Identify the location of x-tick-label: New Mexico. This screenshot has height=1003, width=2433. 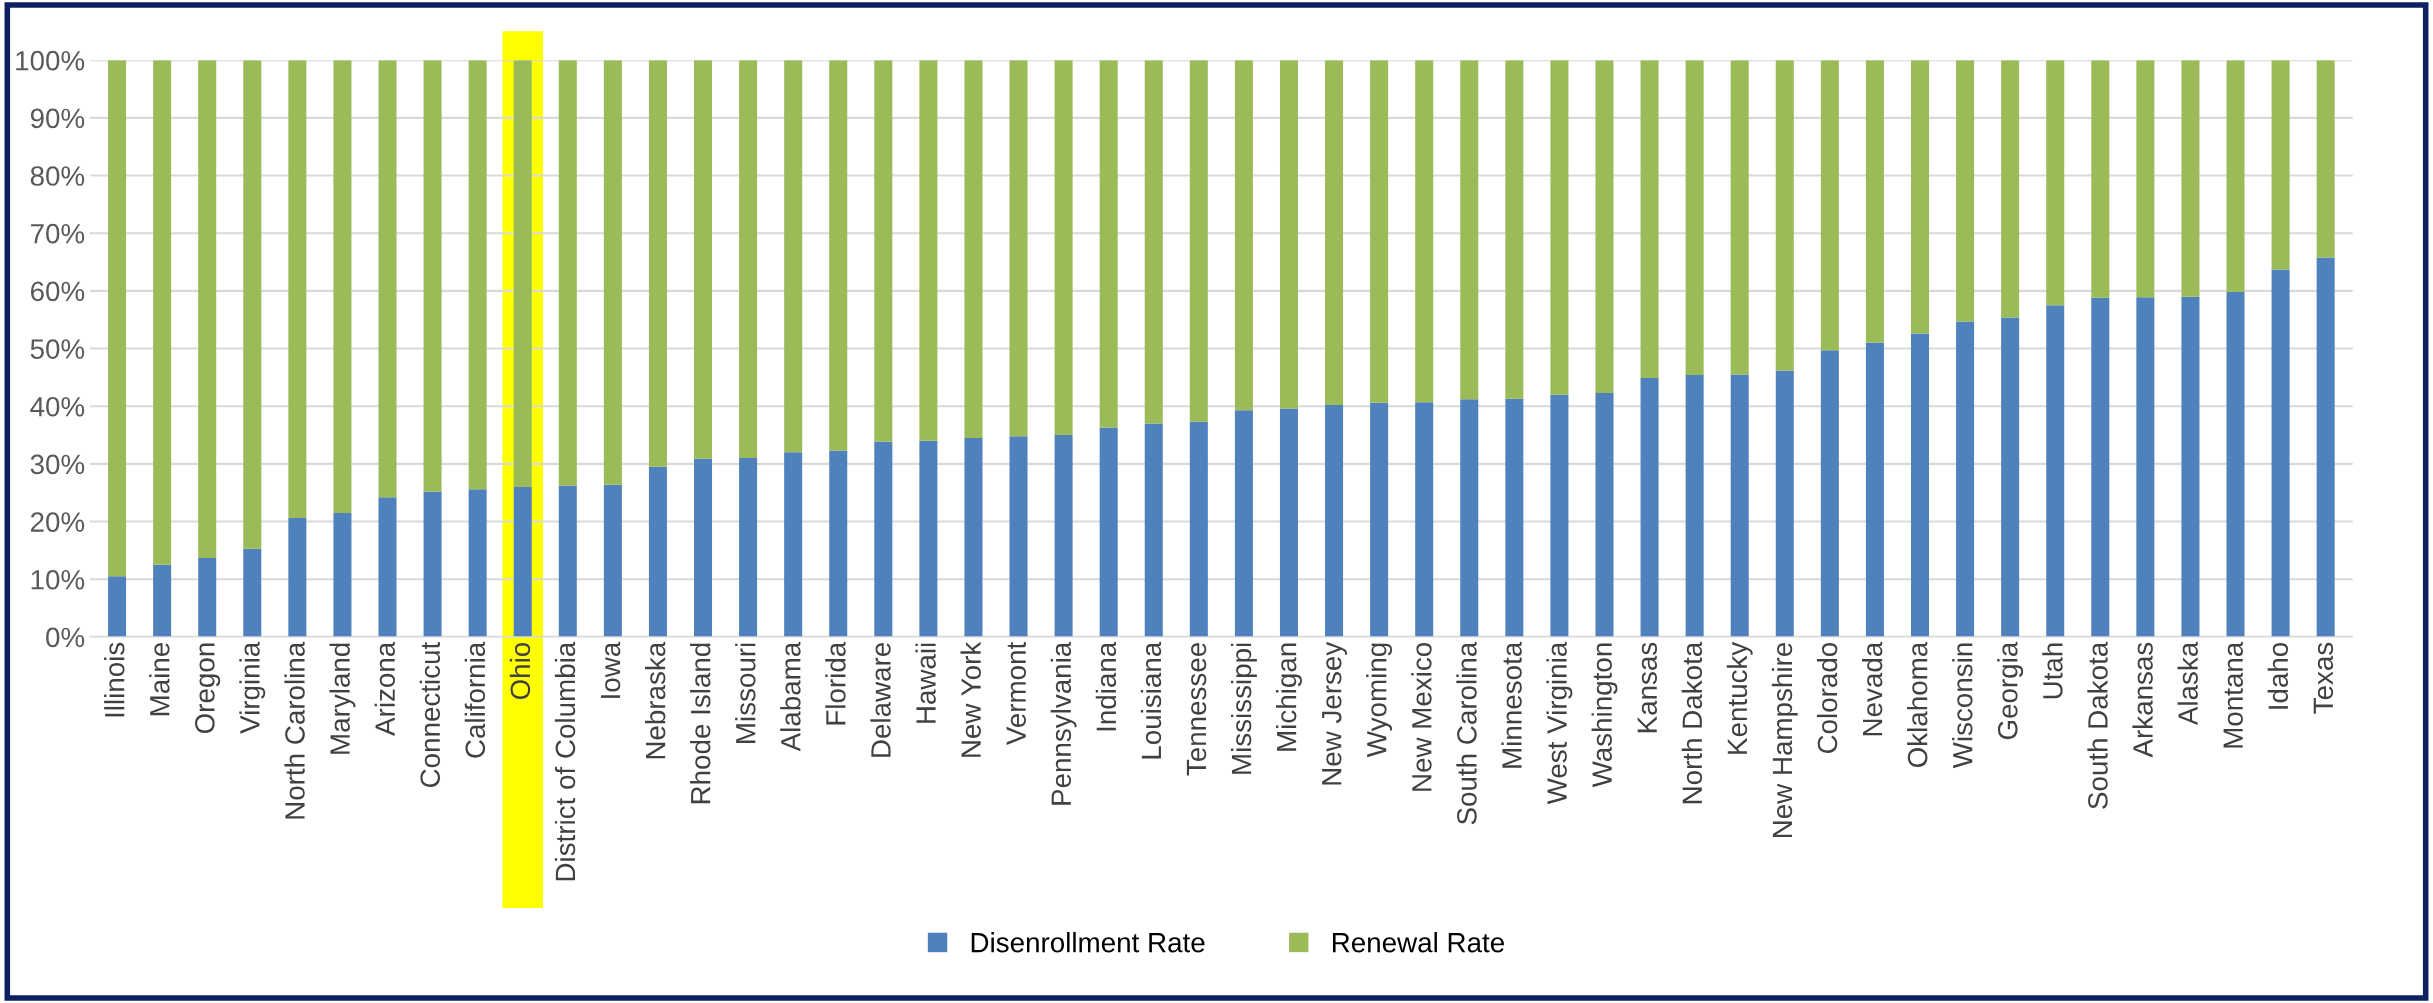
(1421, 716).